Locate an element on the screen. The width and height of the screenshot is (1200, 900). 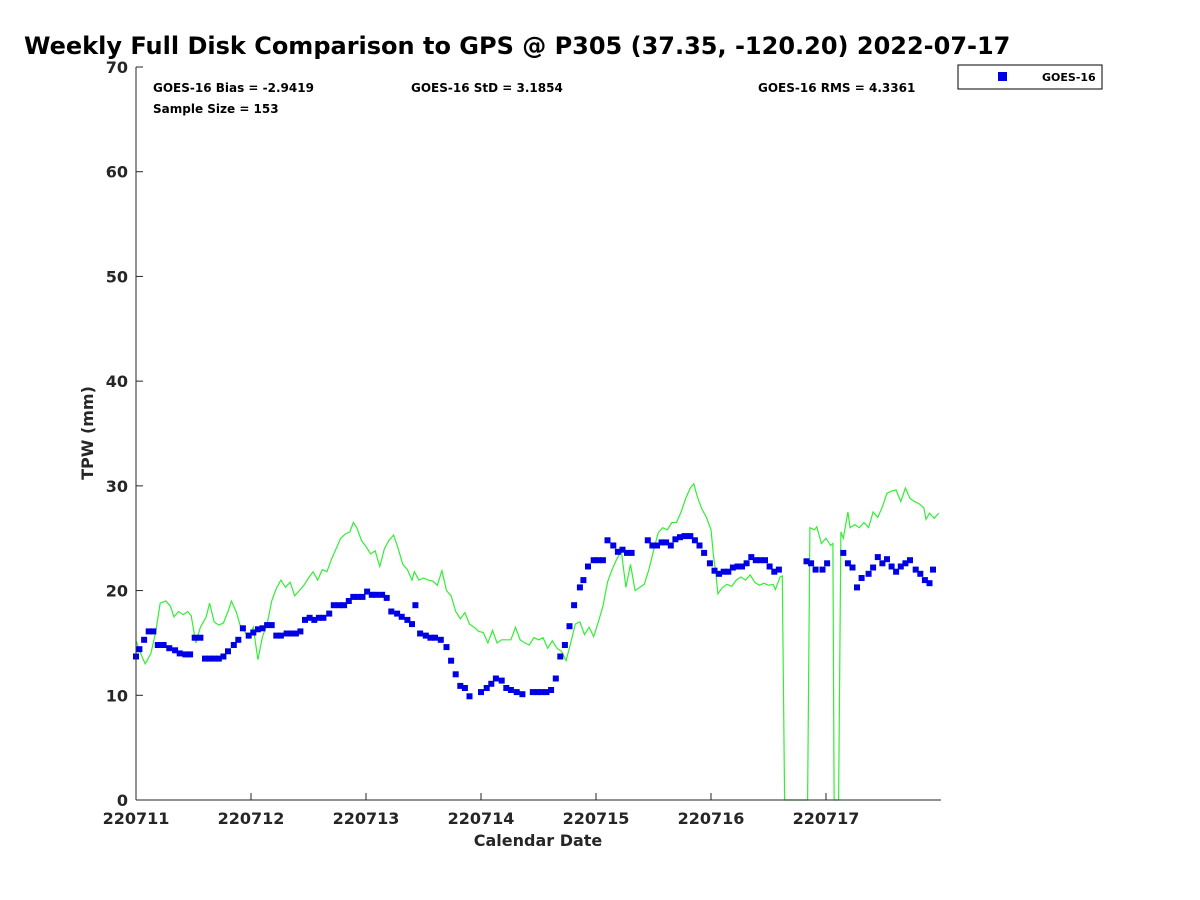
x-tick-label: 220717 is located at coordinates (826, 818).